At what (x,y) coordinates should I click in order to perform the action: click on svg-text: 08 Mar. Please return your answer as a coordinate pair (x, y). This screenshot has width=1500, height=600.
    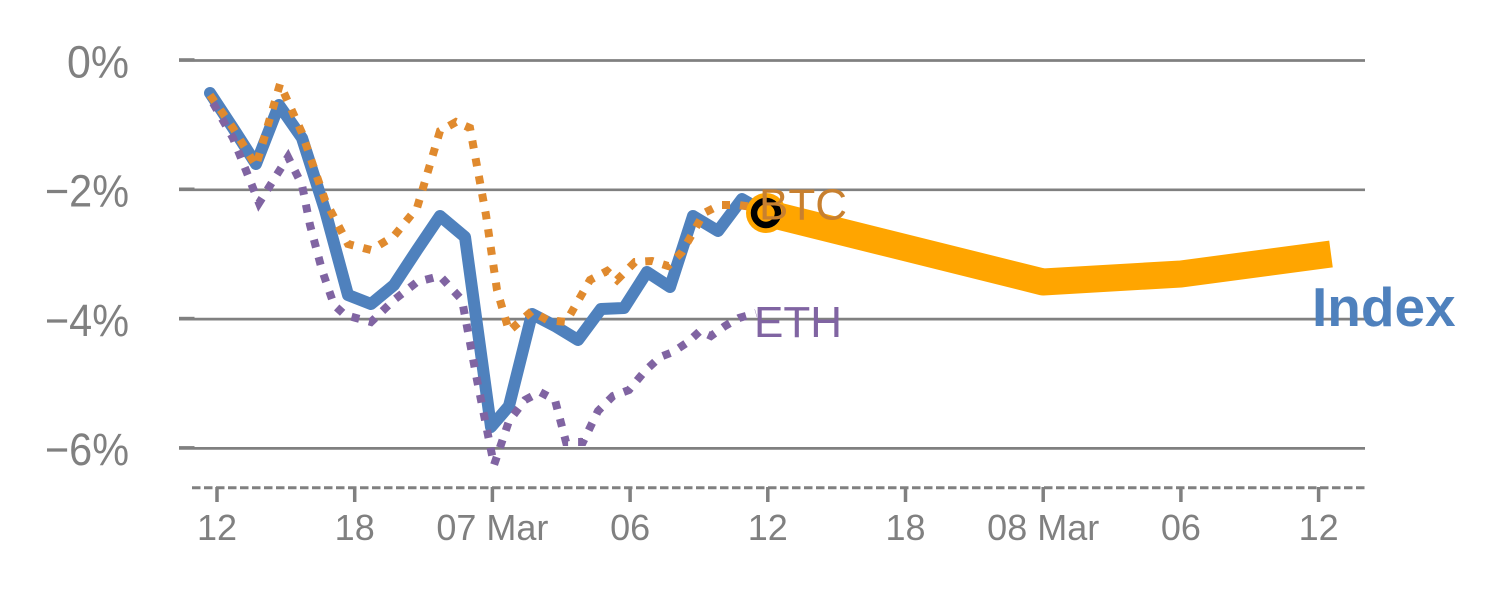
    Looking at the image, I should click on (1043, 527).